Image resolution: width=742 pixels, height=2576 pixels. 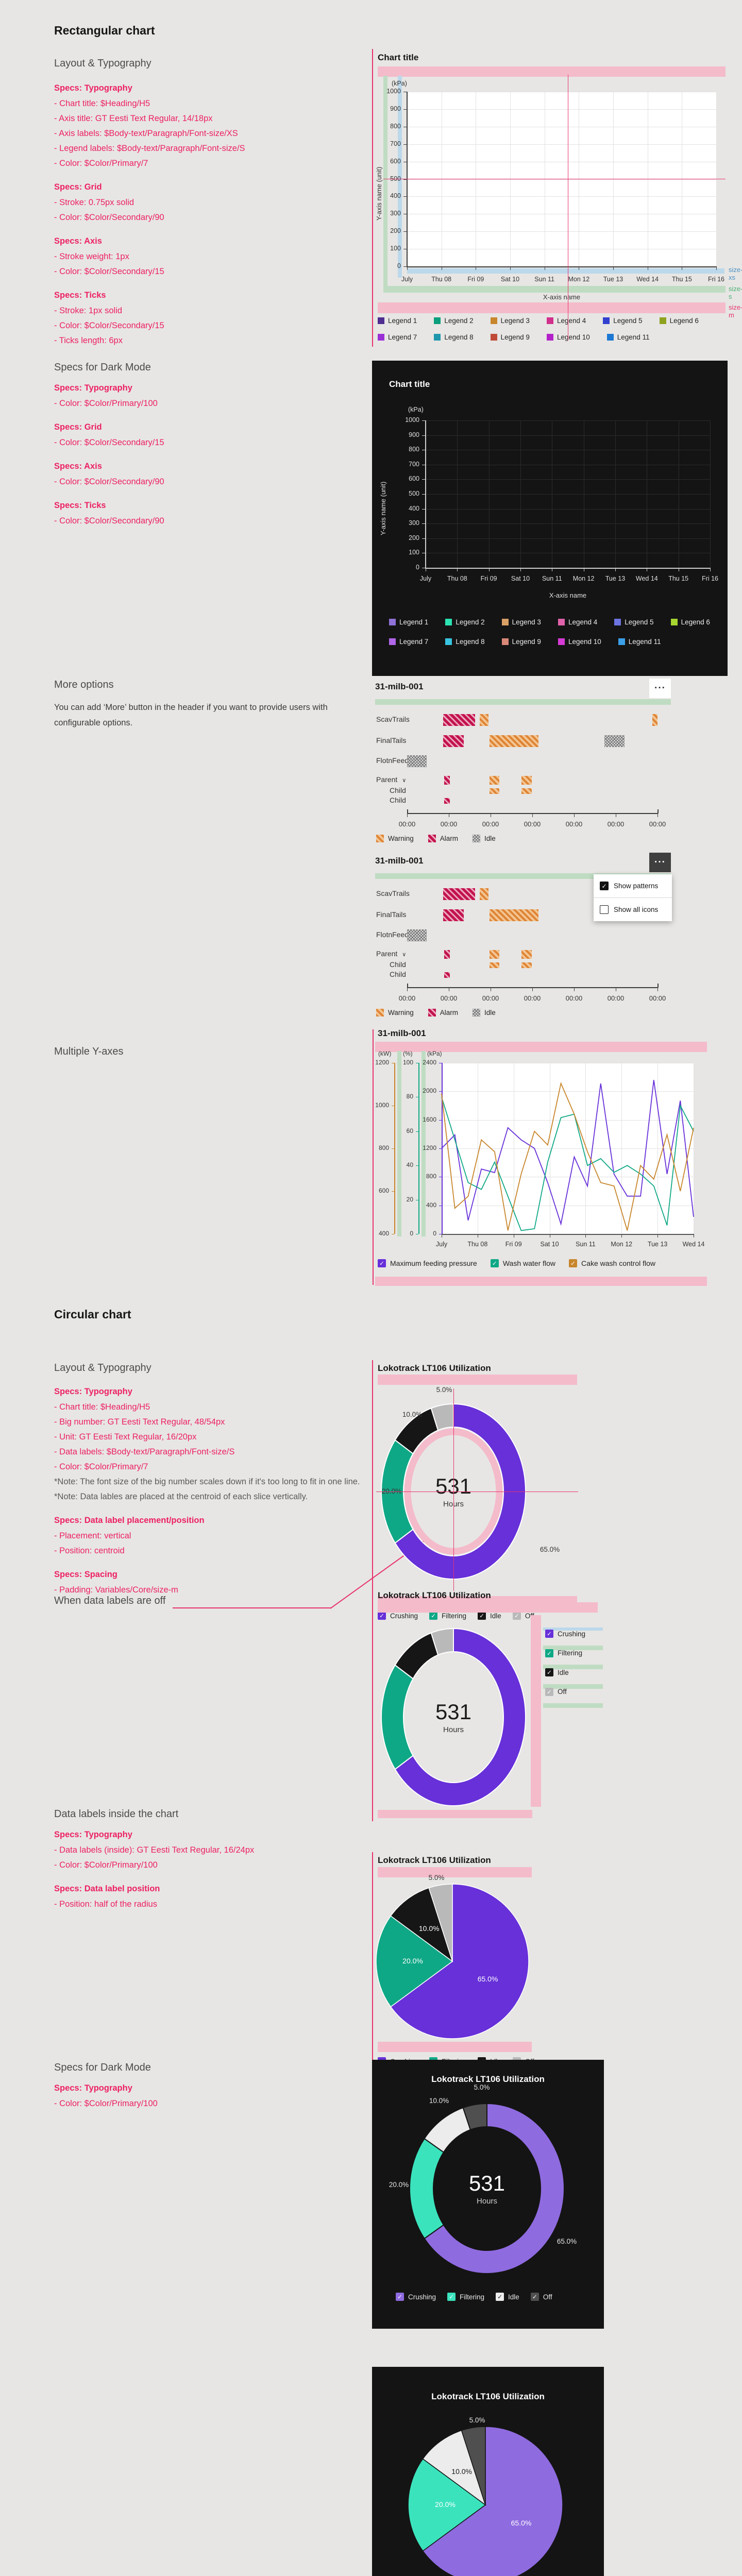 I want to click on y-tick-label: 900, so click(x=395, y=108).